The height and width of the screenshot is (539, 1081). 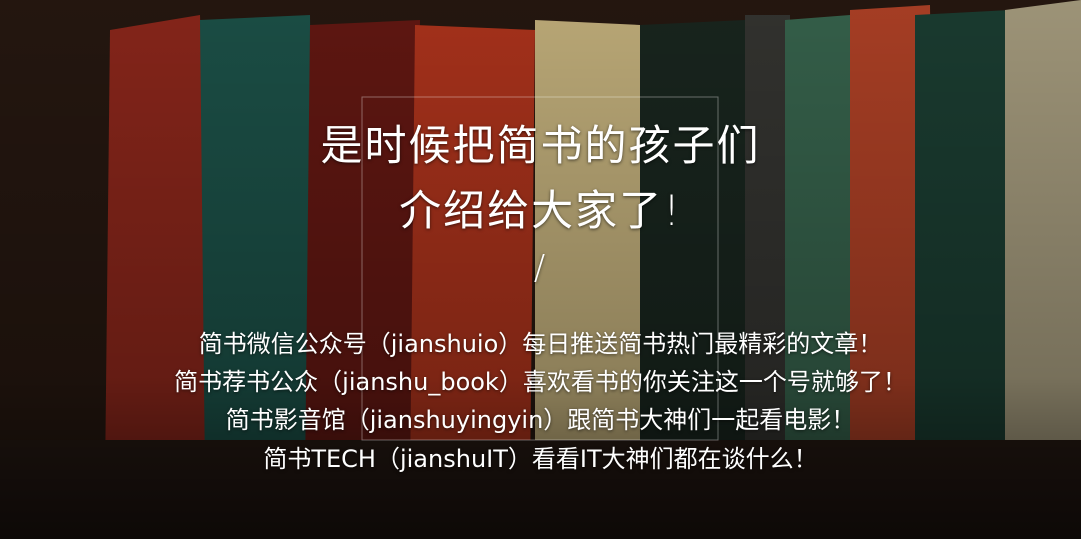 I want to click on headline: 介绍给大家了!, so click(x=540, y=210).